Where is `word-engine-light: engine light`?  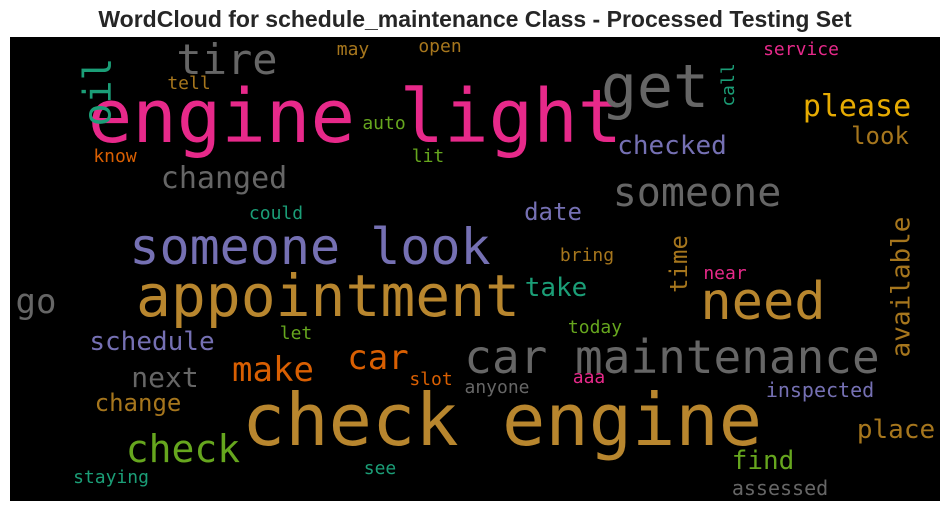 word-engine-light: engine light is located at coordinates (355, 117).